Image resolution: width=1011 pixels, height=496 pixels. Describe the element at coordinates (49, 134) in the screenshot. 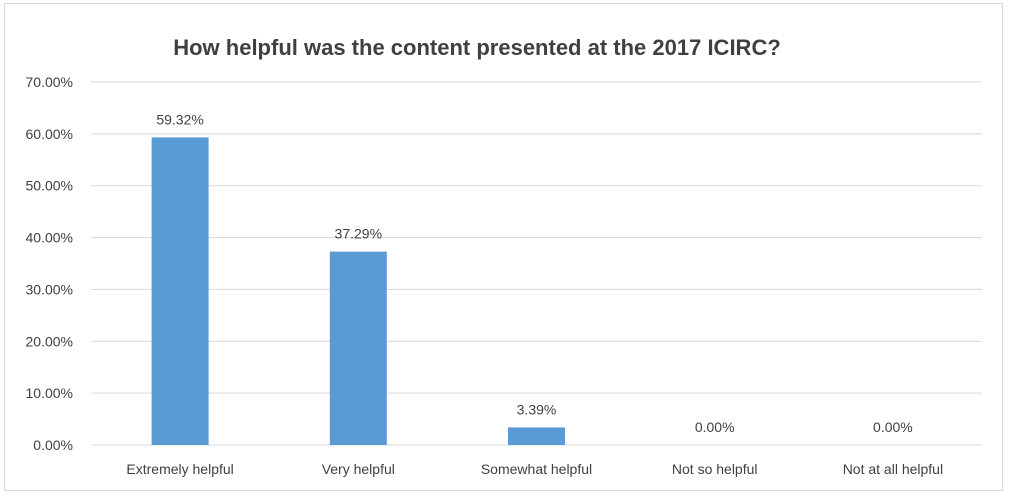

I see `y-tick-label: 60.00%` at that location.